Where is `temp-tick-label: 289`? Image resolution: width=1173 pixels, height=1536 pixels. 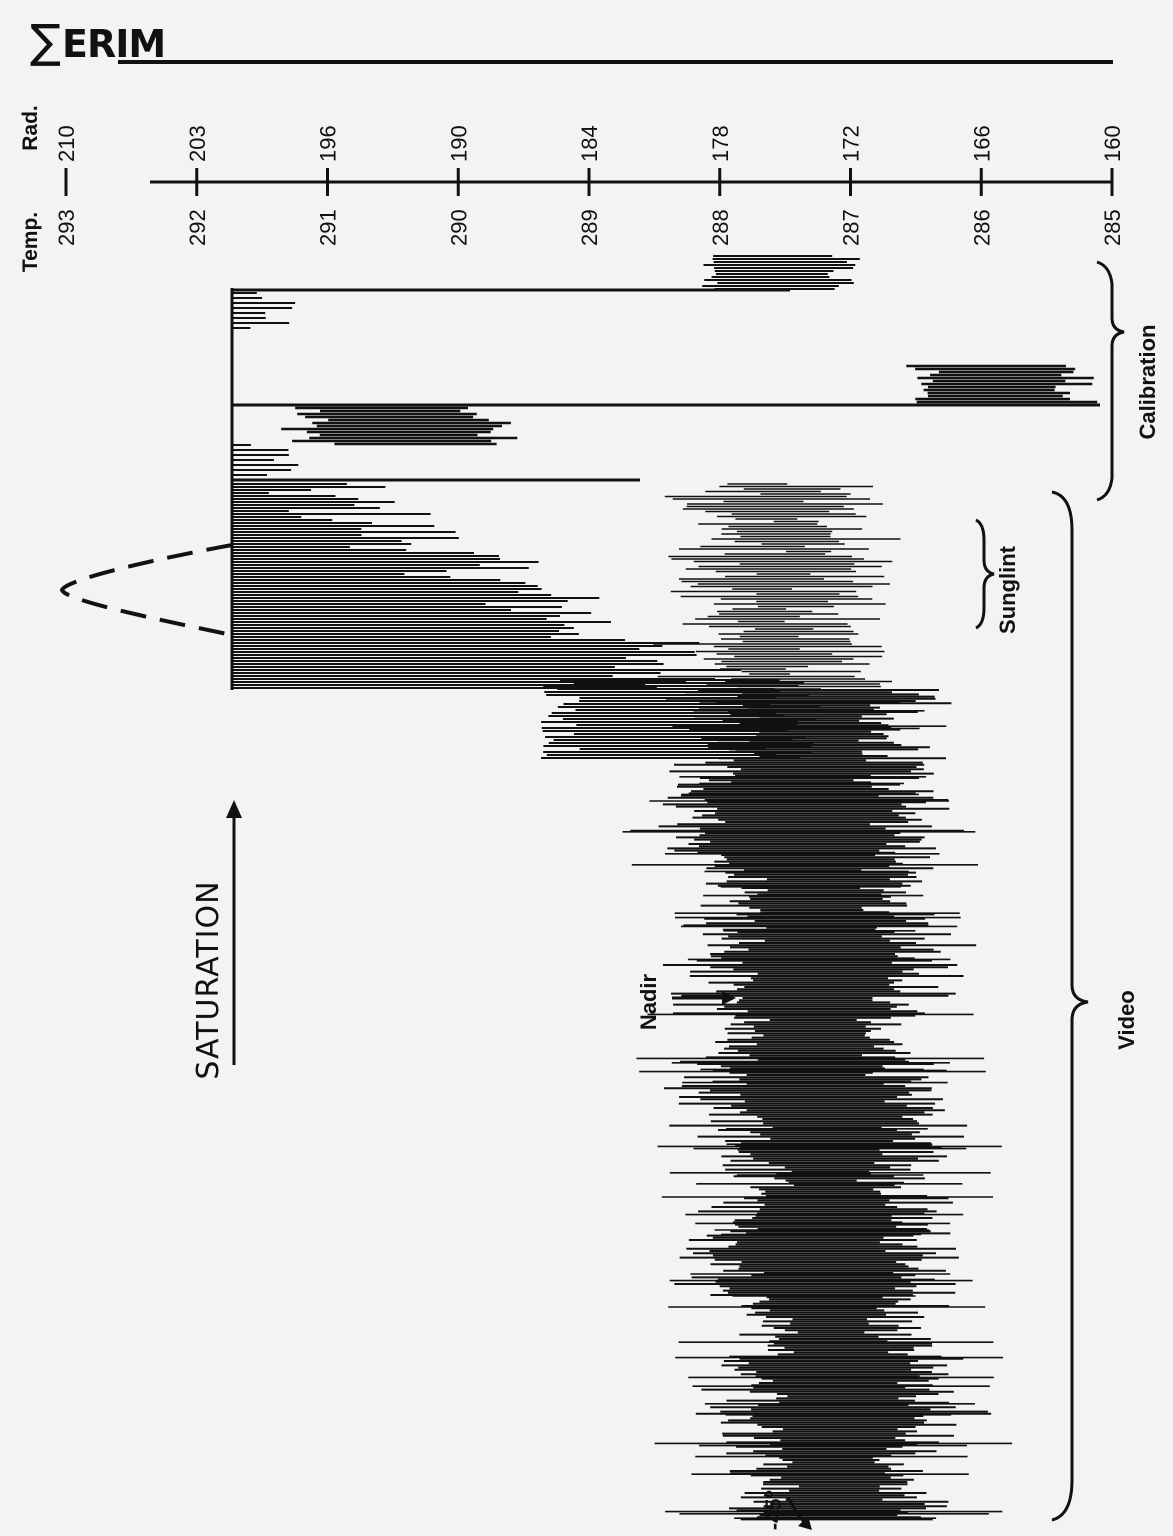
temp-tick-label: 289 is located at coordinates (589, 227).